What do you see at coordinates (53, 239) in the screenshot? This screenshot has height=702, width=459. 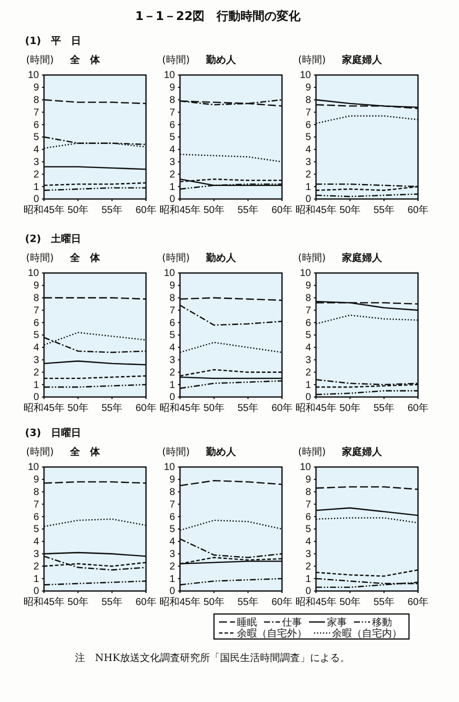 I see `chart-subtitle: (2) 土曜日` at bounding box center [53, 239].